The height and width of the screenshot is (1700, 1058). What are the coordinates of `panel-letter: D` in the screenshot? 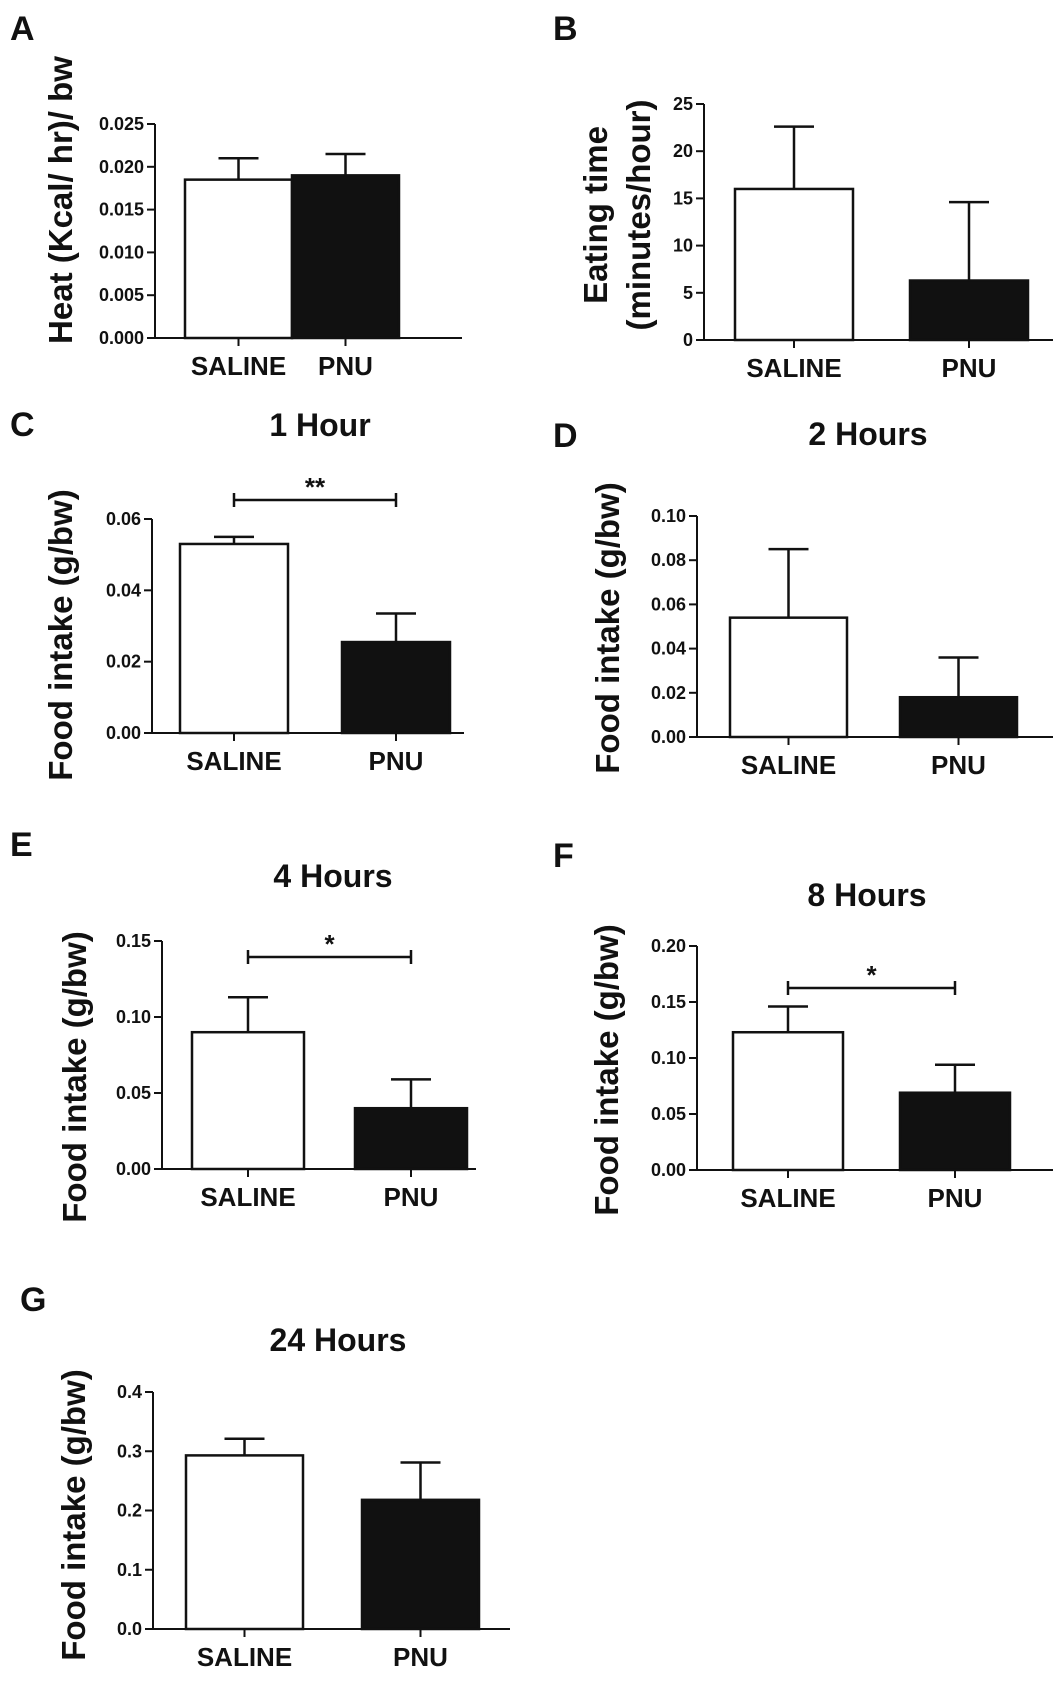 It's located at (565, 436).